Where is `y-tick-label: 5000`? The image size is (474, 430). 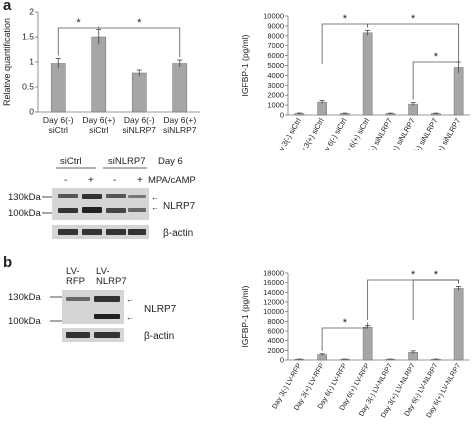
y-tick-label: 5000 is located at coordinates (275, 65).